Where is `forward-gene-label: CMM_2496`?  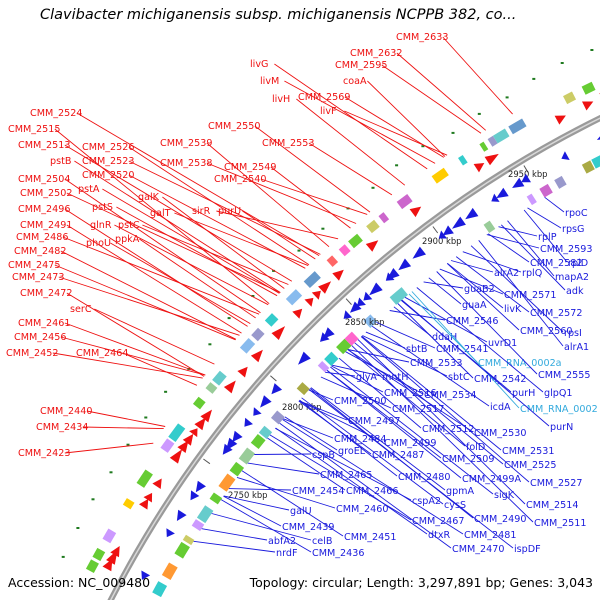
forward-gene-label: CMM_2496 is located at coordinates (44, 209).